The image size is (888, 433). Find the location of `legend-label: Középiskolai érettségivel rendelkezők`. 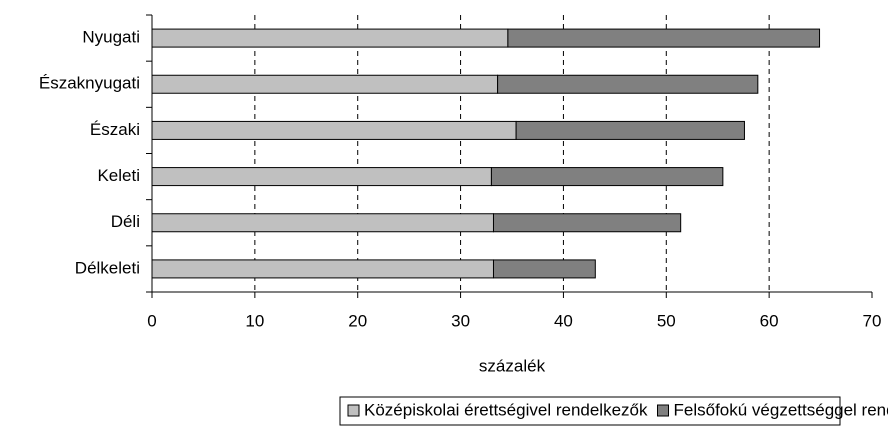

legend-label: Középiskolai érettségivel rendelkezők is located at coordinates (506, 409).